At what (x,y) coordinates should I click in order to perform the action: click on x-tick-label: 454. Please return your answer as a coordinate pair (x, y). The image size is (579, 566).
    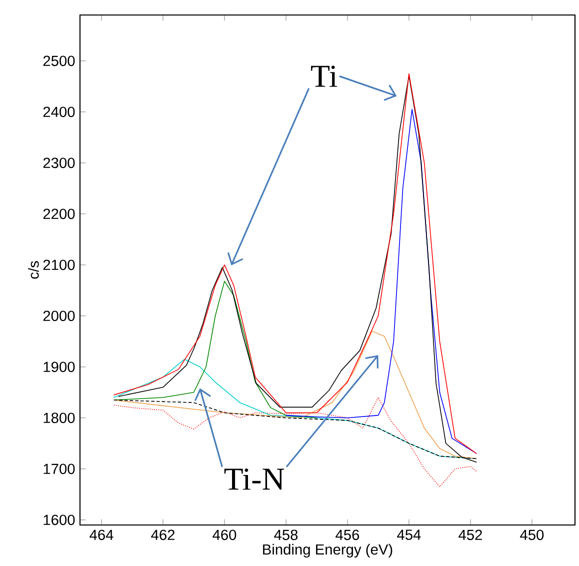
    Looking at the image, I should click on (409, 535).